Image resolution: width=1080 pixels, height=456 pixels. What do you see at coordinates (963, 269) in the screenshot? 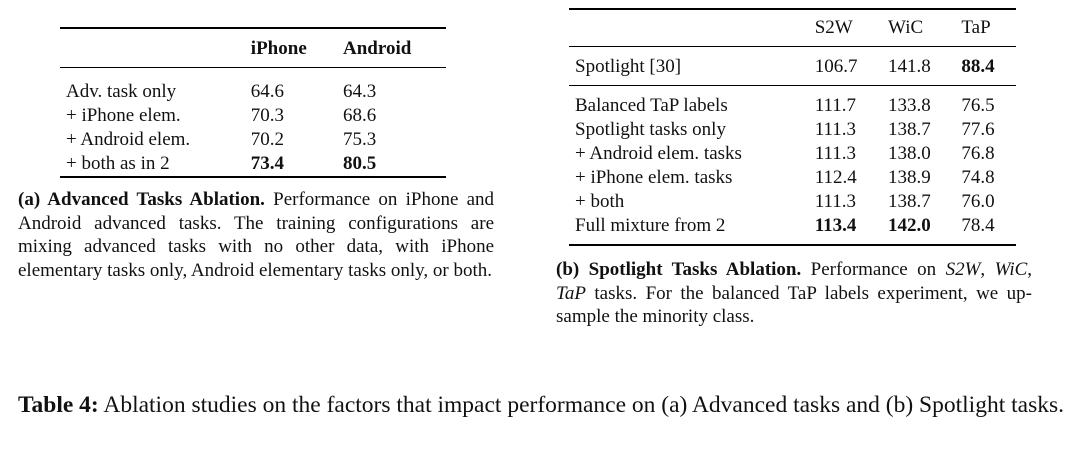
I see `caption-text: S2W` at bounding box center [963, 269].